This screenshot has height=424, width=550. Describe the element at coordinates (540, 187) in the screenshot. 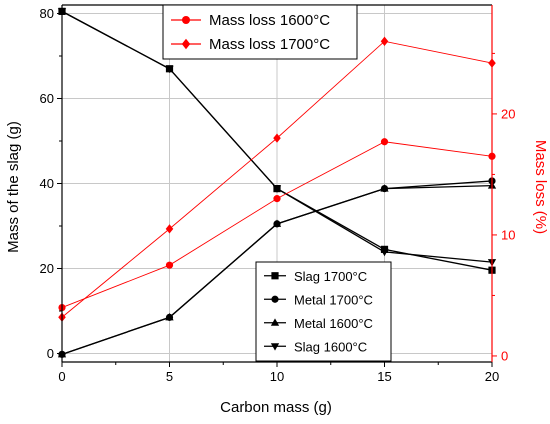

I see `y2-axis-title: Mass loss (%)` at that location.